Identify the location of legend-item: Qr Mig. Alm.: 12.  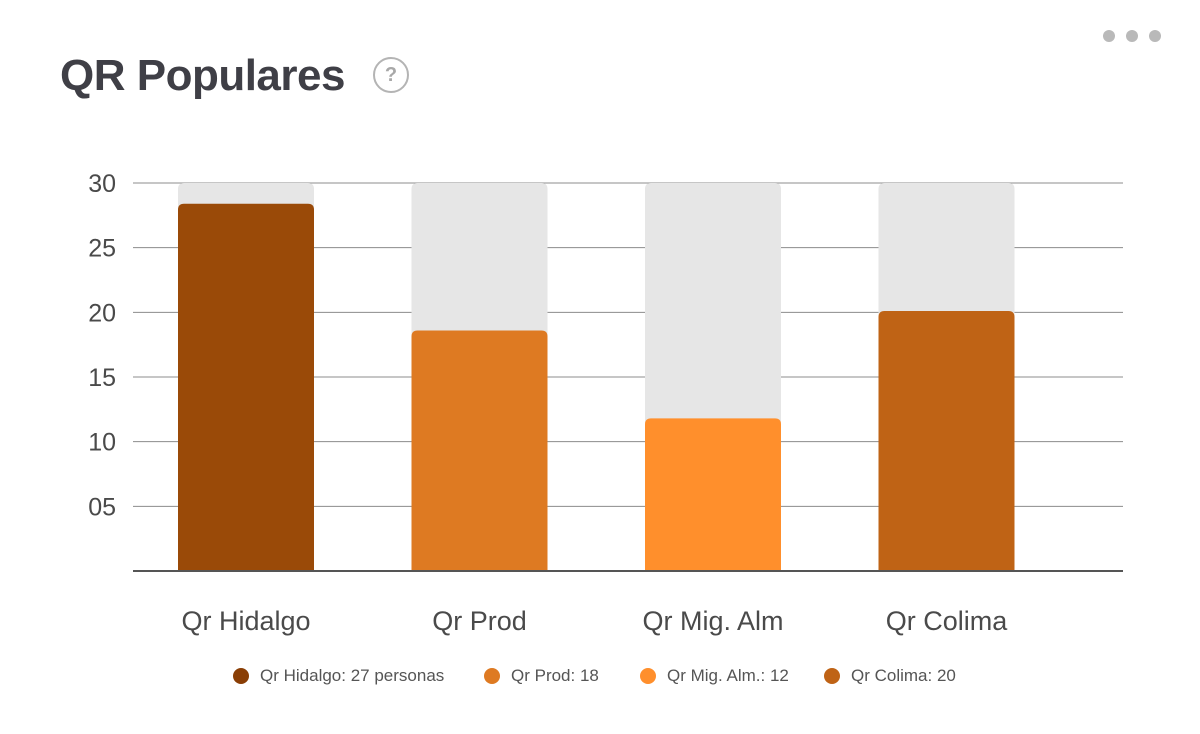
(714, 676).